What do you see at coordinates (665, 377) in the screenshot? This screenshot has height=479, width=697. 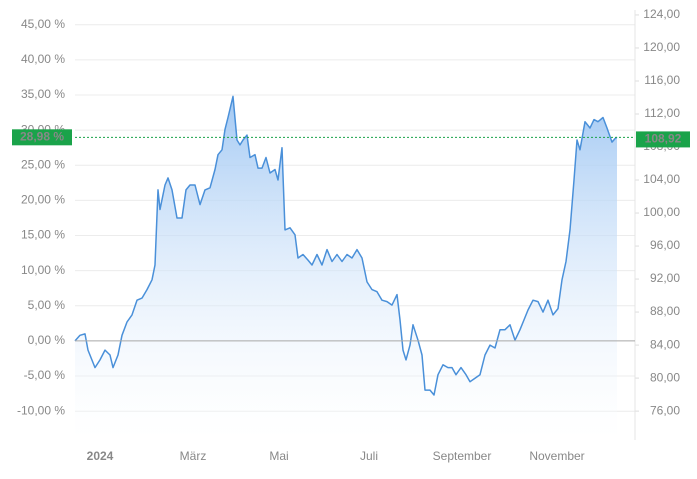 I see `y2-tick-label: 80,00` at bounding box center [665, 377].